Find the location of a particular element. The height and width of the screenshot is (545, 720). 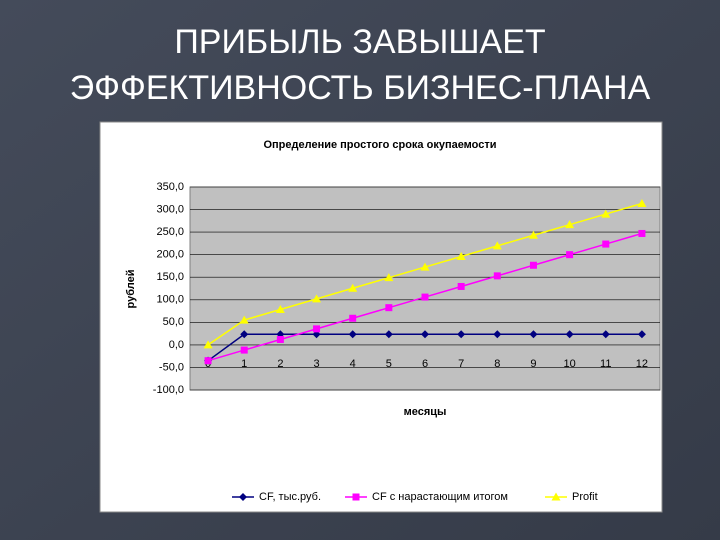

x-tick-label: 1 is located at coordinates (244, 364).